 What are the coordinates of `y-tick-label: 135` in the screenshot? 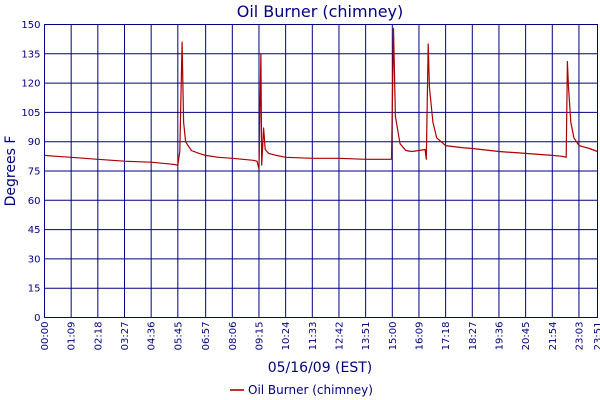 It's located at (30, 54).